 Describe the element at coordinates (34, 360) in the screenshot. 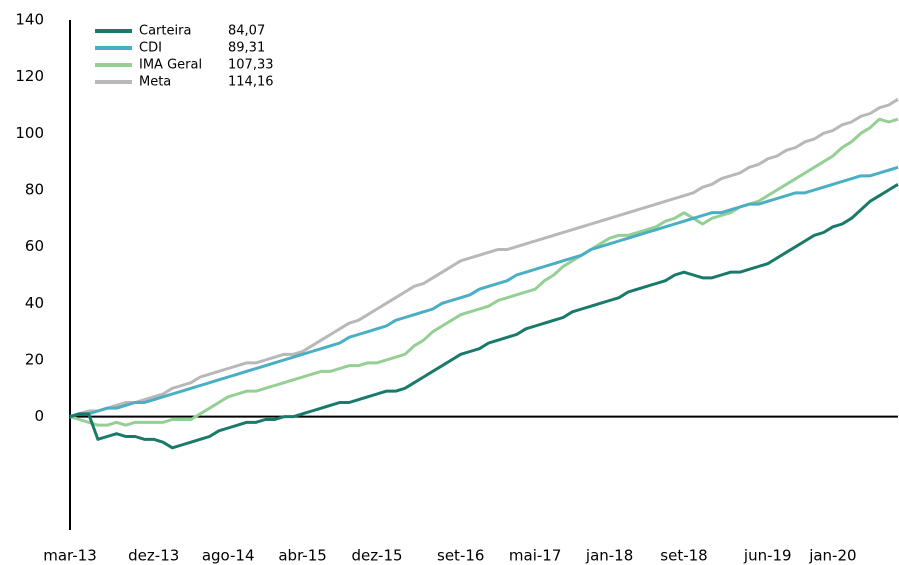

I see `y-tick-label: 20` at that location.